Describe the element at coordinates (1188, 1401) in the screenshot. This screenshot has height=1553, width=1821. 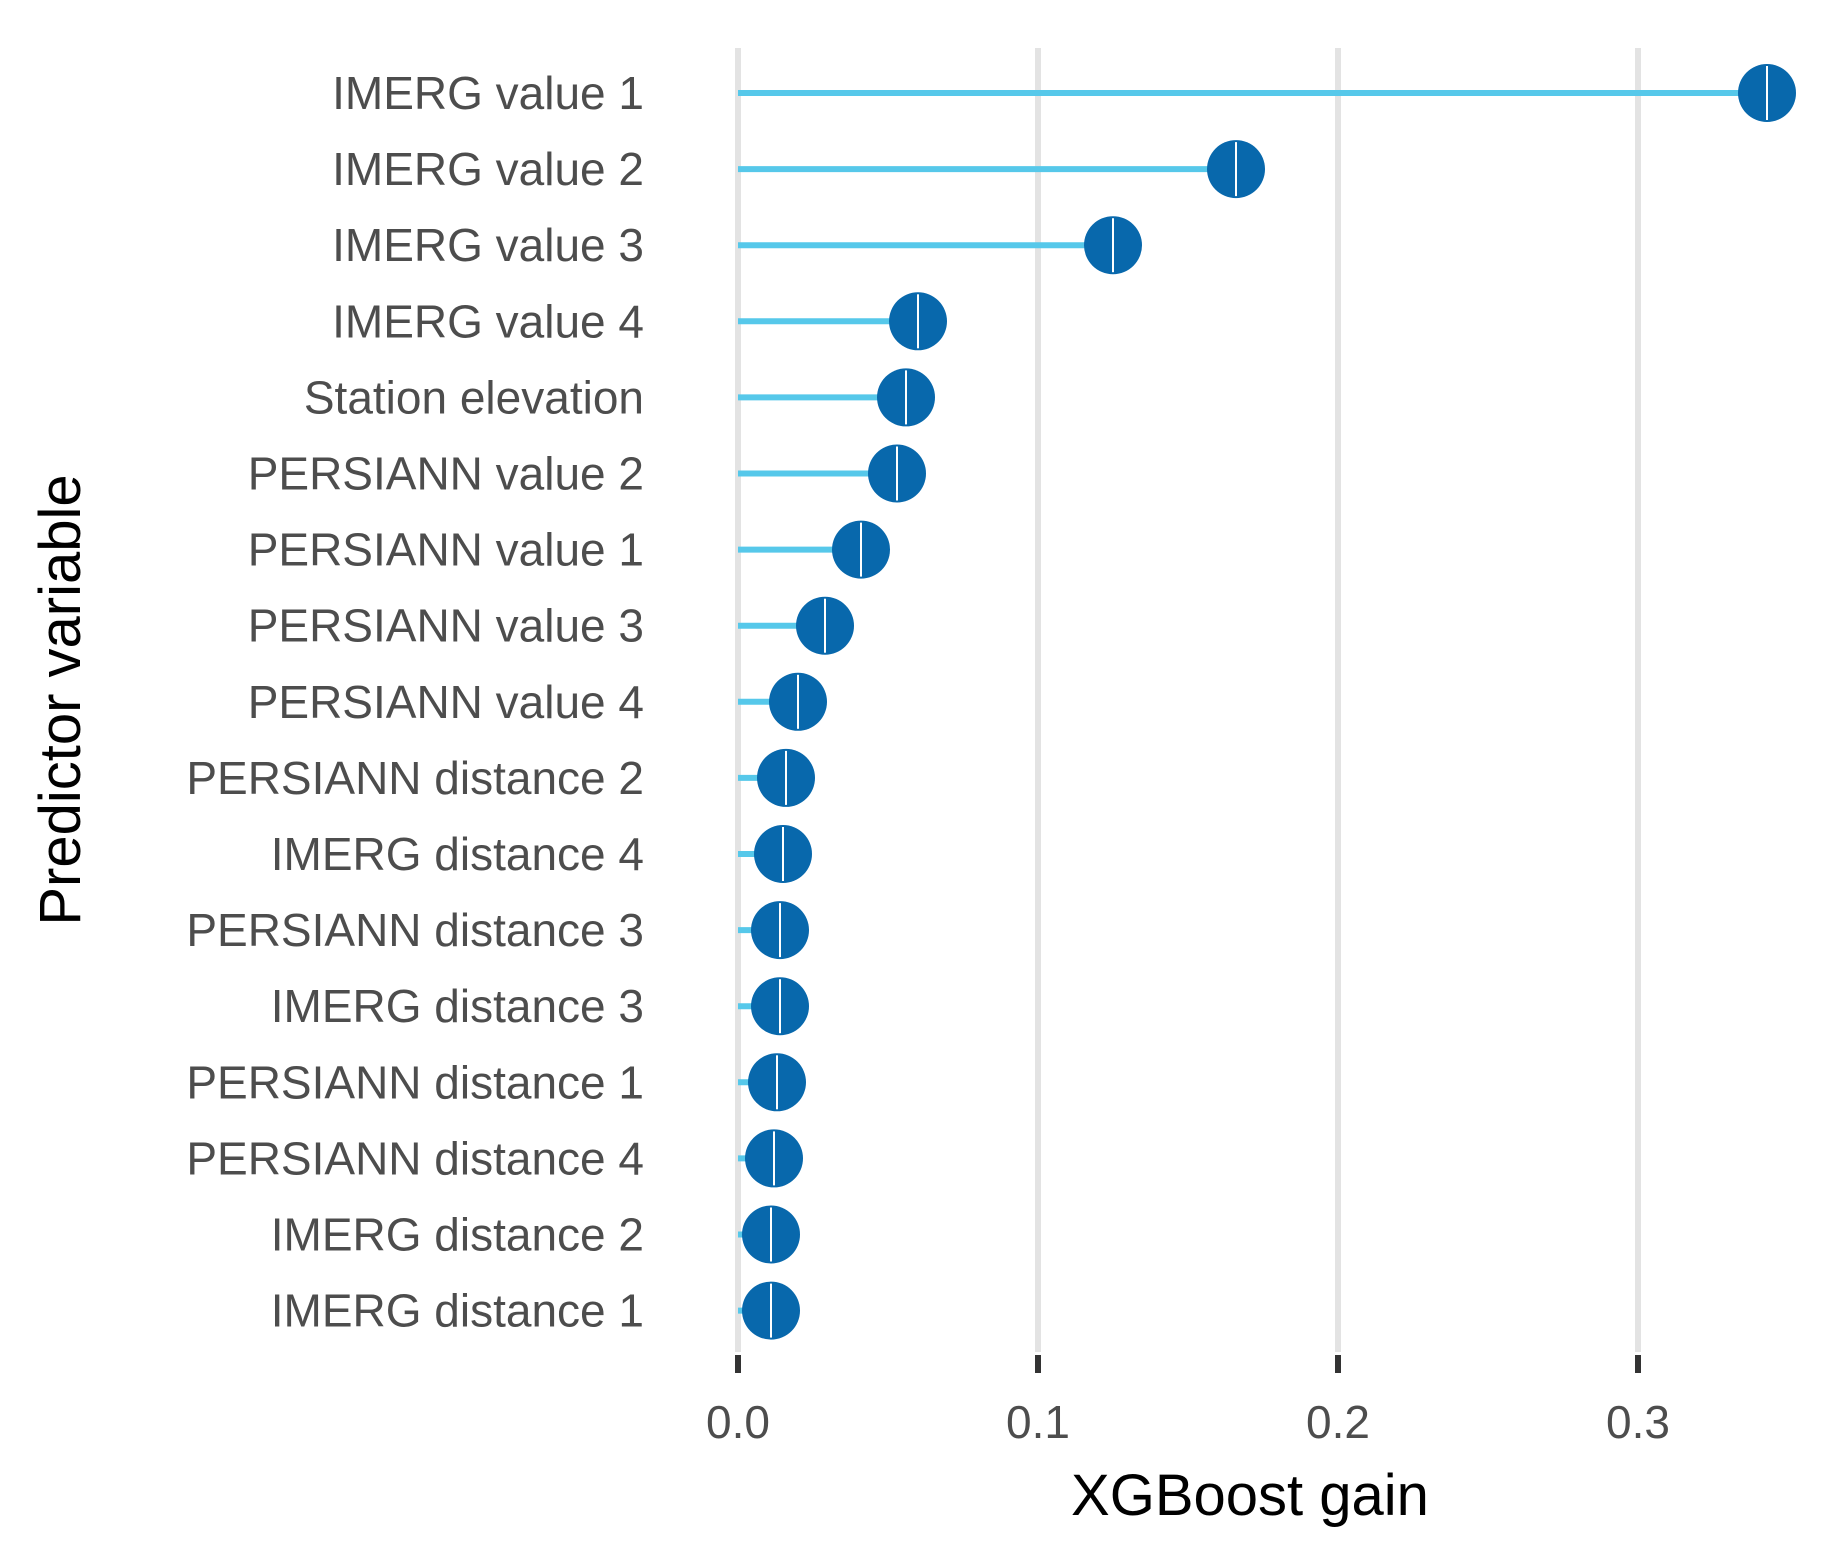
I see `x-tick-layer: 0.0 0.1 0.2 0.3` at that location.